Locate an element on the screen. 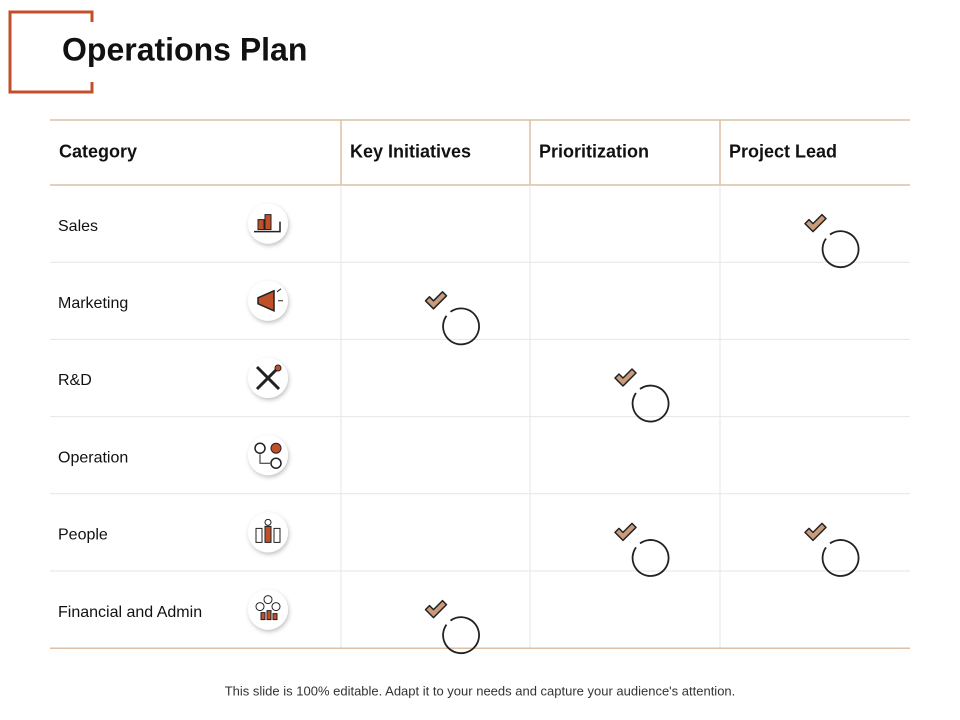  category-label: R&D is located at coordinates (75, 380).